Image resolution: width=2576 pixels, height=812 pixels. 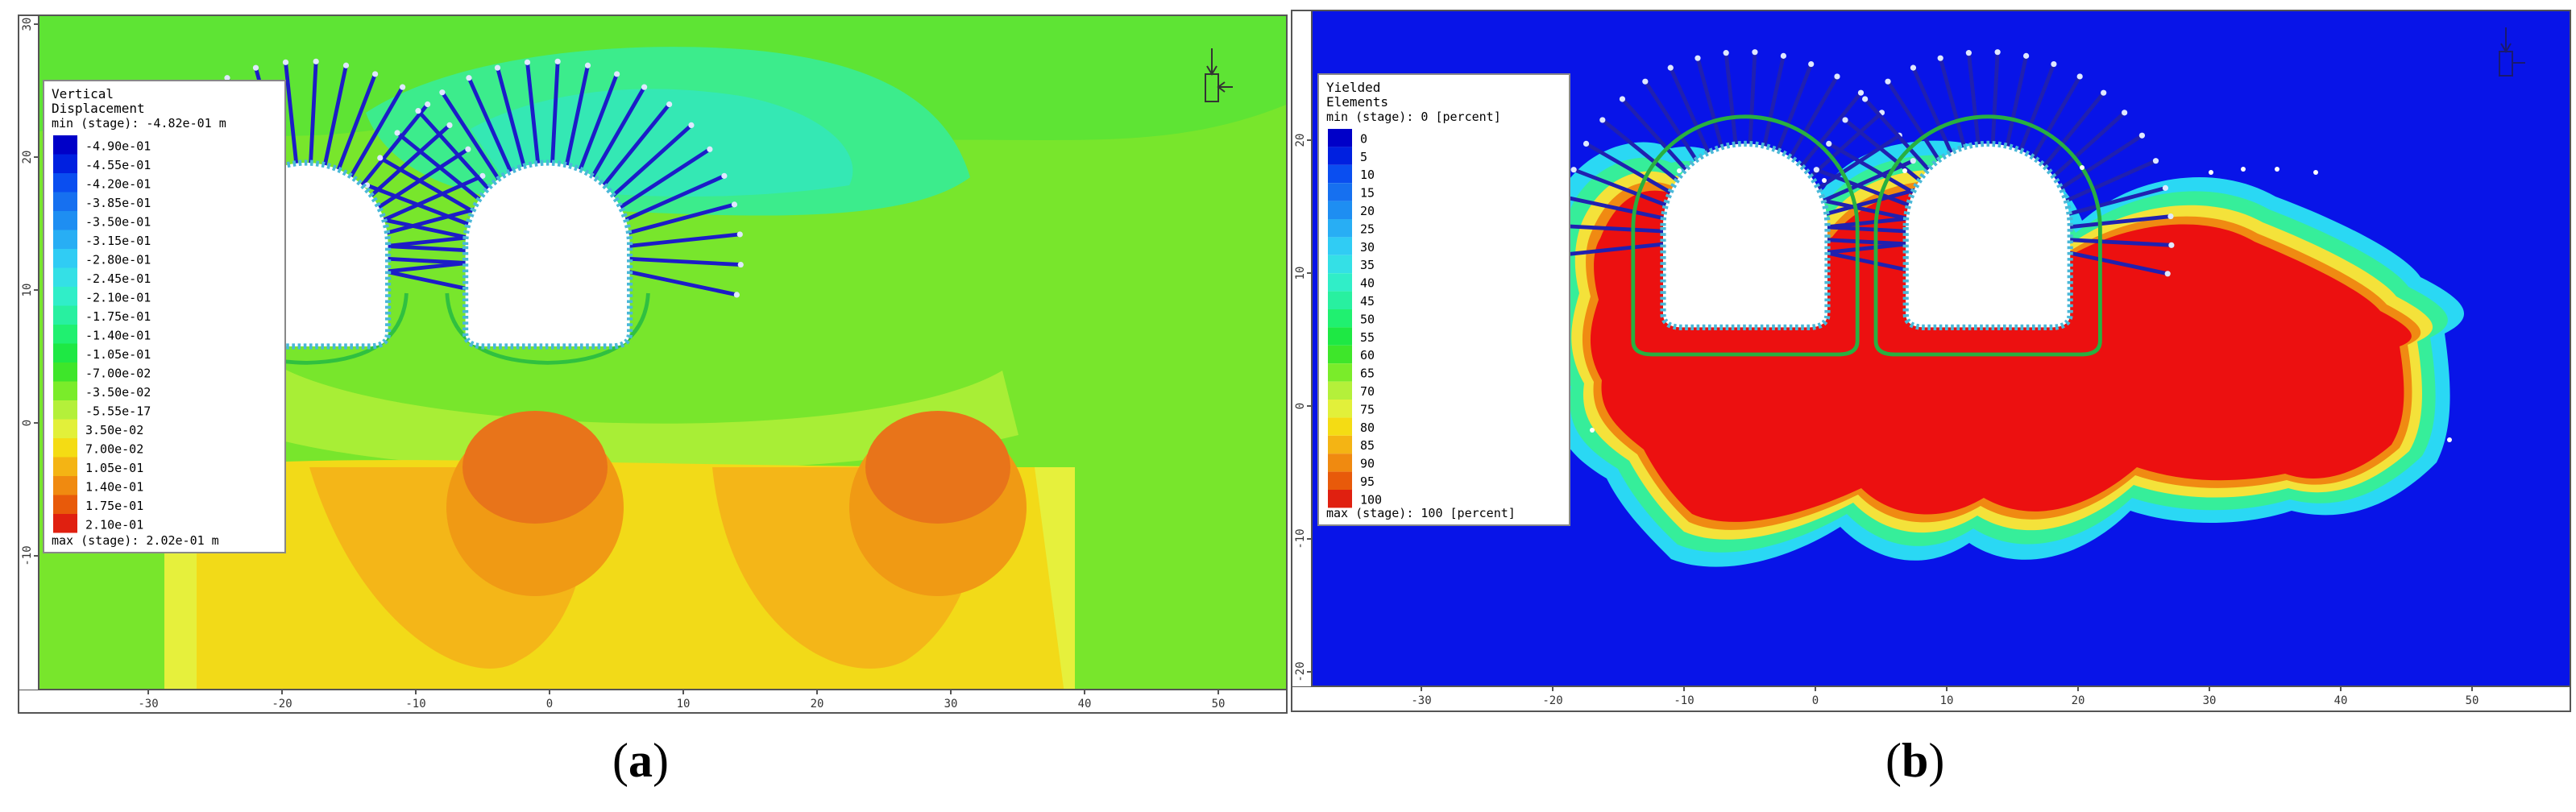 What do you see at coordinates (1302, 349) in the screenshot?
I see `y-axis-b: 20 10 0 -10 -20` at bounding box center [1302, 349].